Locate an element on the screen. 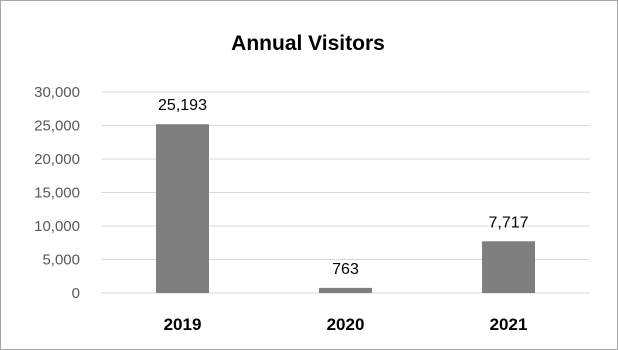 Image resolution: width=618 pixels, height=350 pixels. category-labels: 2019 2020 2021 is located at coordinates (346, 324).